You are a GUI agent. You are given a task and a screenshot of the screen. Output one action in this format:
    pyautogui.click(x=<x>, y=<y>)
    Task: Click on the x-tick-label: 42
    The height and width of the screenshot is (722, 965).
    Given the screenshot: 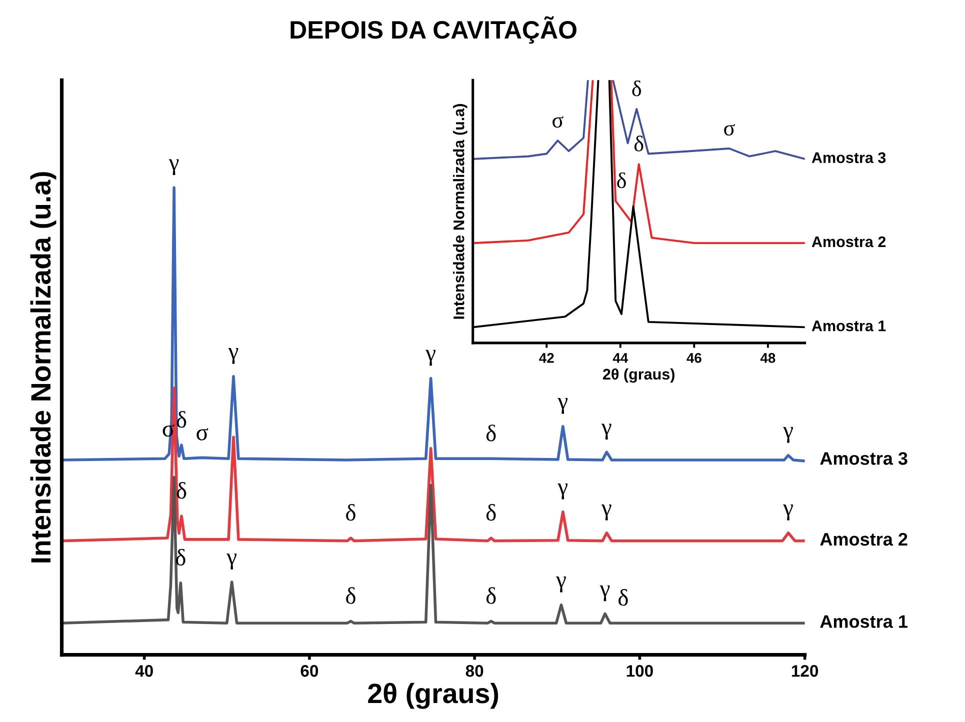 What is the action you would take?
    pyautogui.click(x=546, y=358)
    